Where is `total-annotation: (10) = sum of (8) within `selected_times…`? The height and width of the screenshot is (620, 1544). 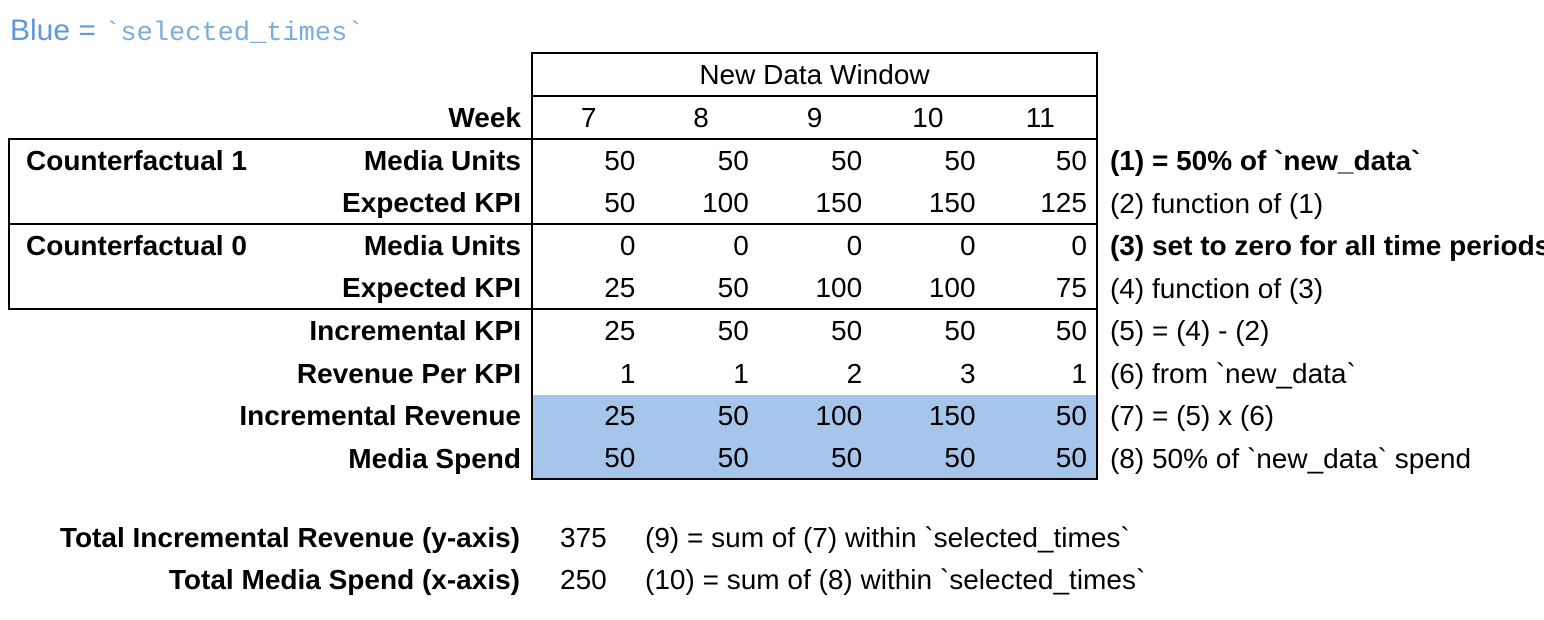
total-annotation: (10) = sum of (8) within `selected_times… is located at coordinates (895, 579).